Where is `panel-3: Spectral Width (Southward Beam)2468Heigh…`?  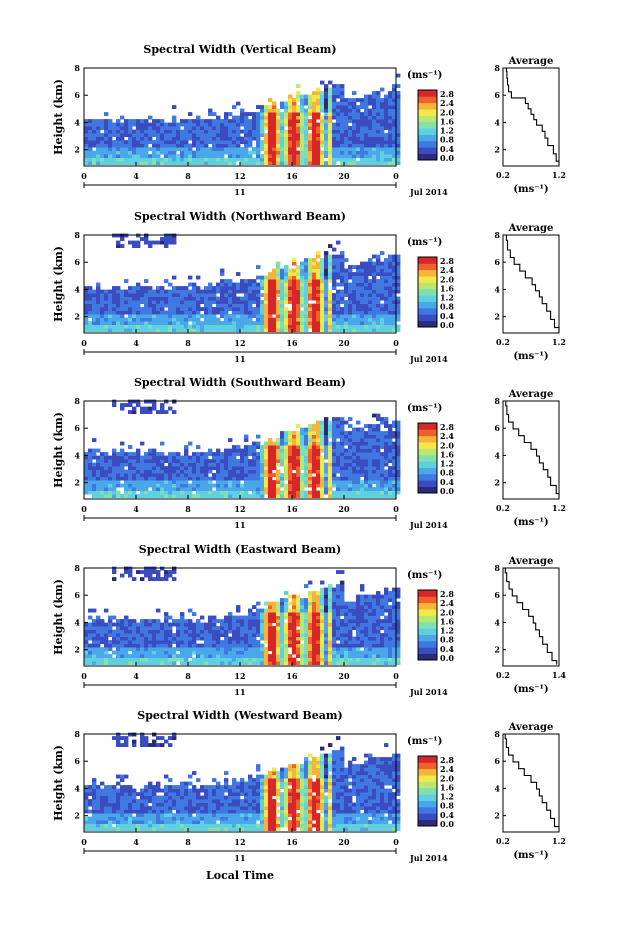
panel-3: Spectral Width (Southward Beam)2468Heigh… is located at coordinates (309, 453).